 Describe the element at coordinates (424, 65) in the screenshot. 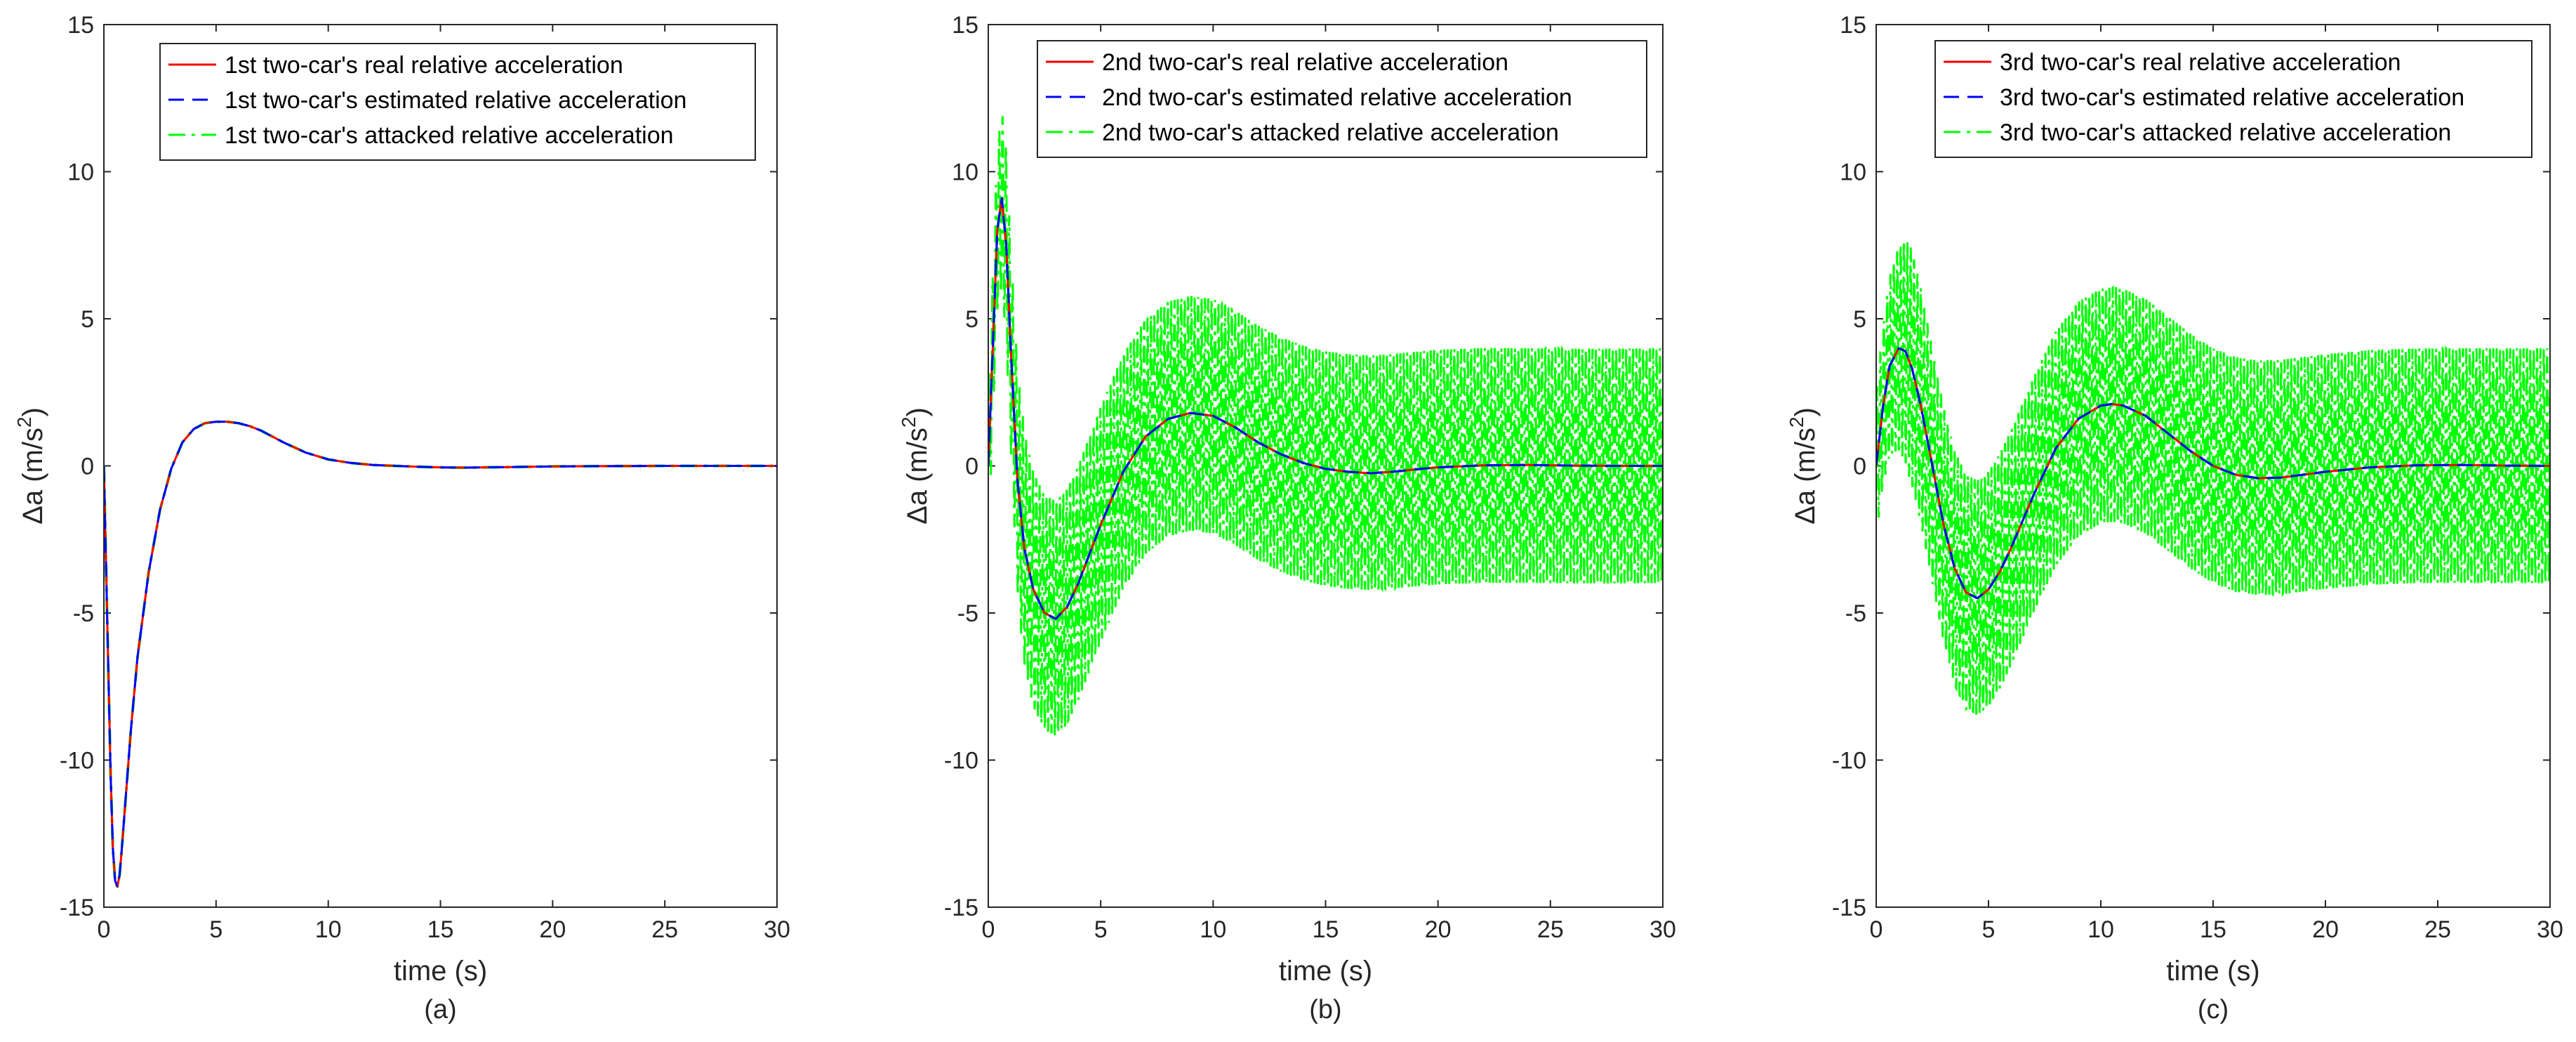

I see `legend-label: 1st two-car's real relative acceleration` at that location.